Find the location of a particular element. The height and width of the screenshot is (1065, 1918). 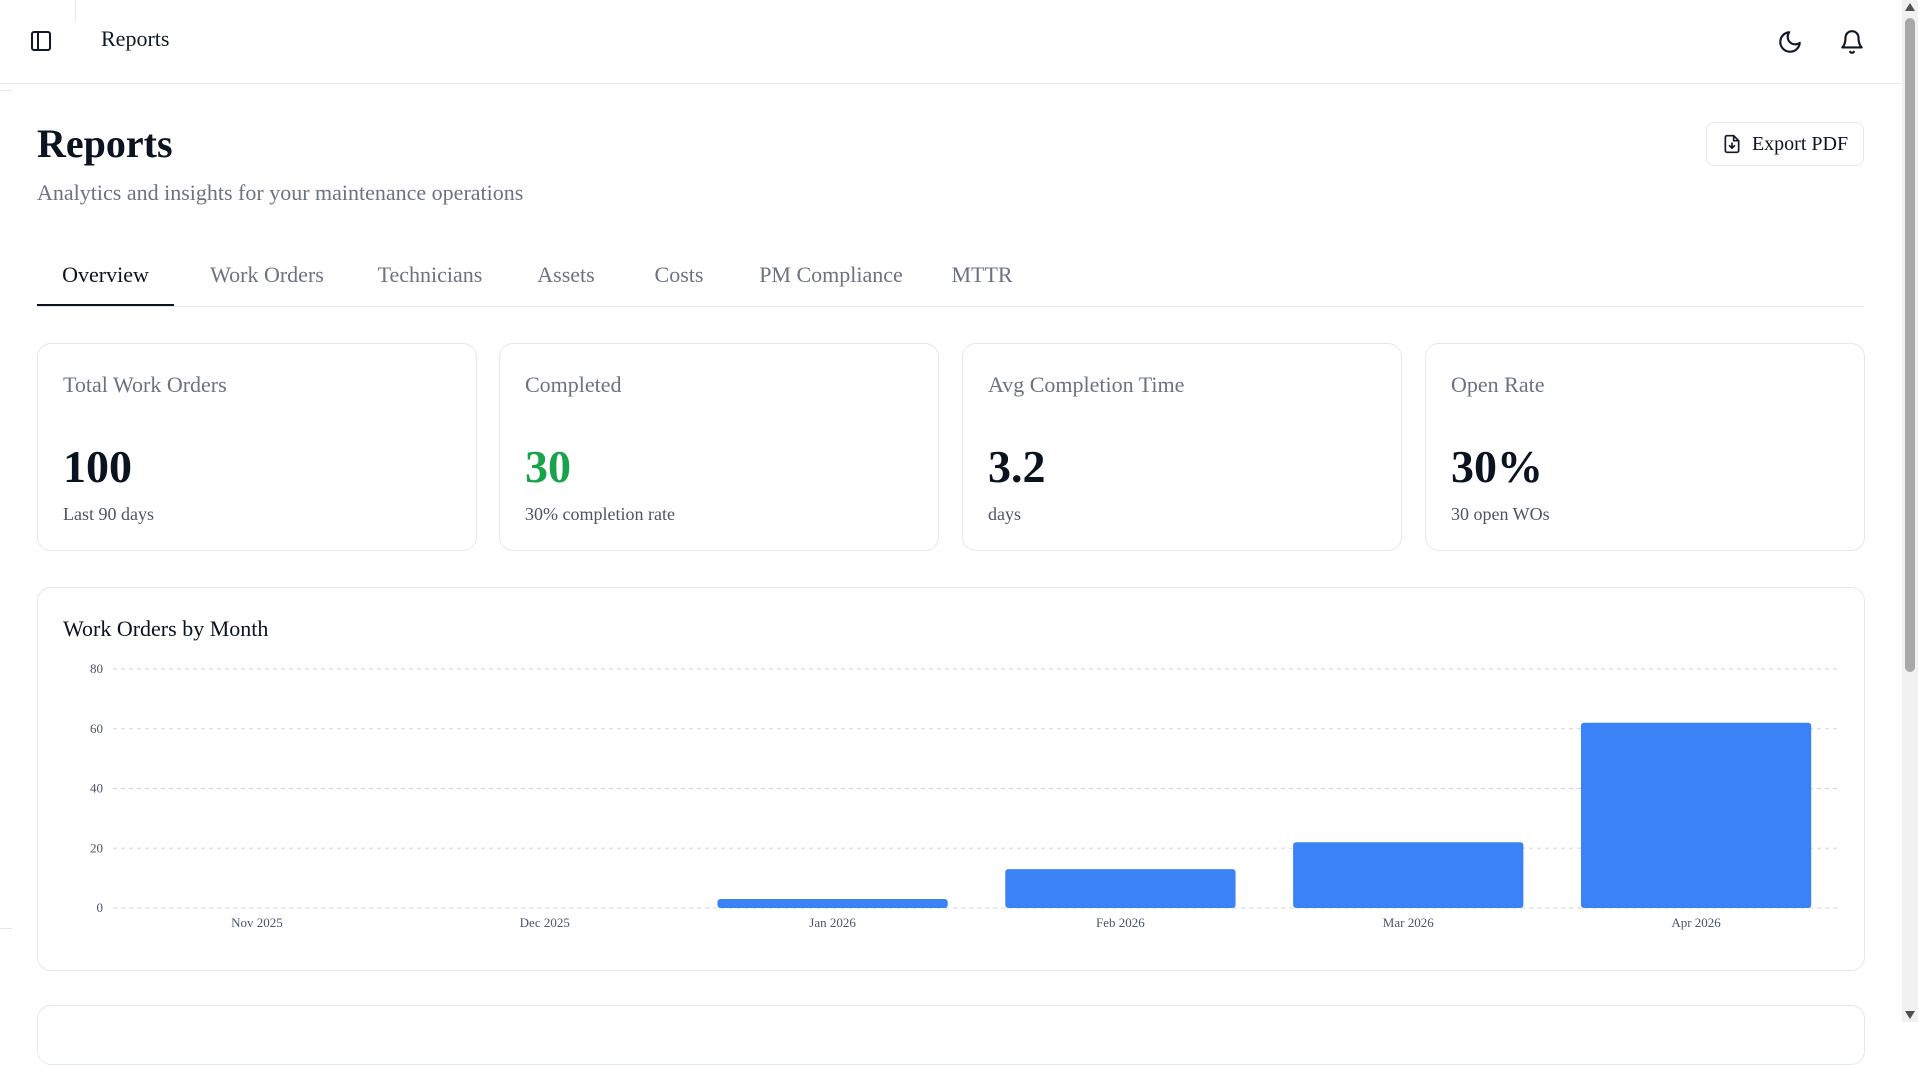

stat-value: 3.2 is located at coordinates (1017, 466).